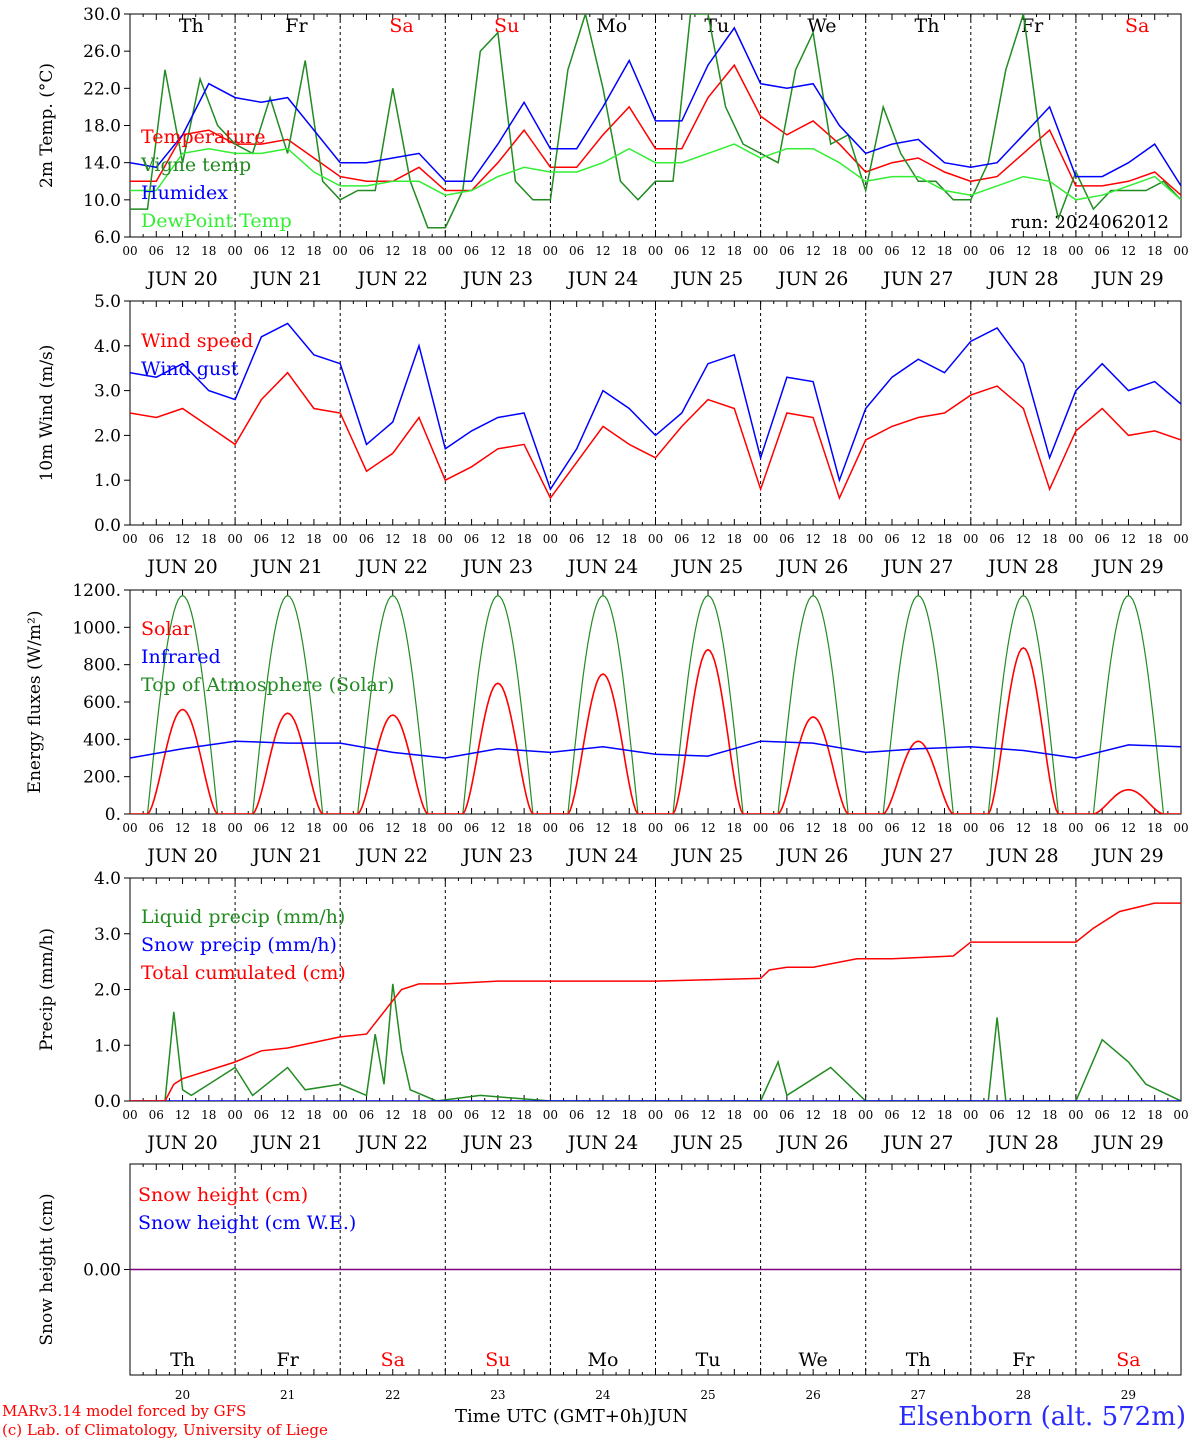 Image resolution: width=1194 pixels, height=1440 pixels. Describe the element at coordinates (497, 1395) in the screenshot. I see `day-number-label: 23` at that location.